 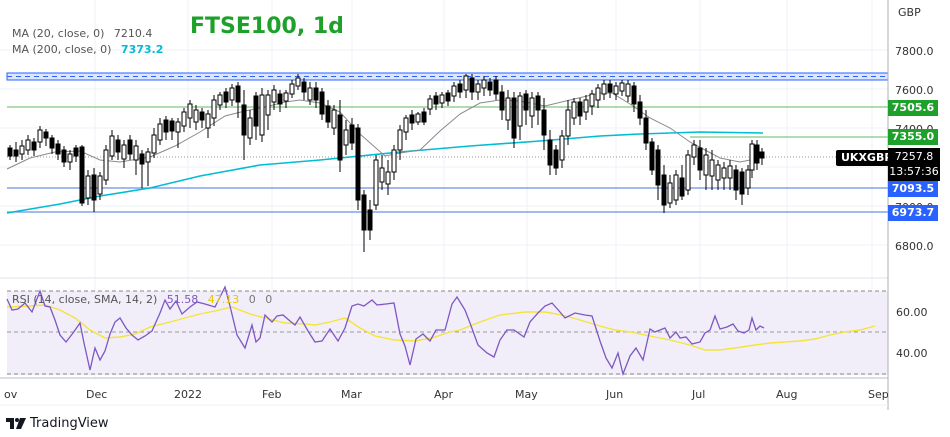 What do you see at coordinates (252, 299) in the screenshot?
I see `rsi-extra-1: 0` at bounding box center [252, 299].